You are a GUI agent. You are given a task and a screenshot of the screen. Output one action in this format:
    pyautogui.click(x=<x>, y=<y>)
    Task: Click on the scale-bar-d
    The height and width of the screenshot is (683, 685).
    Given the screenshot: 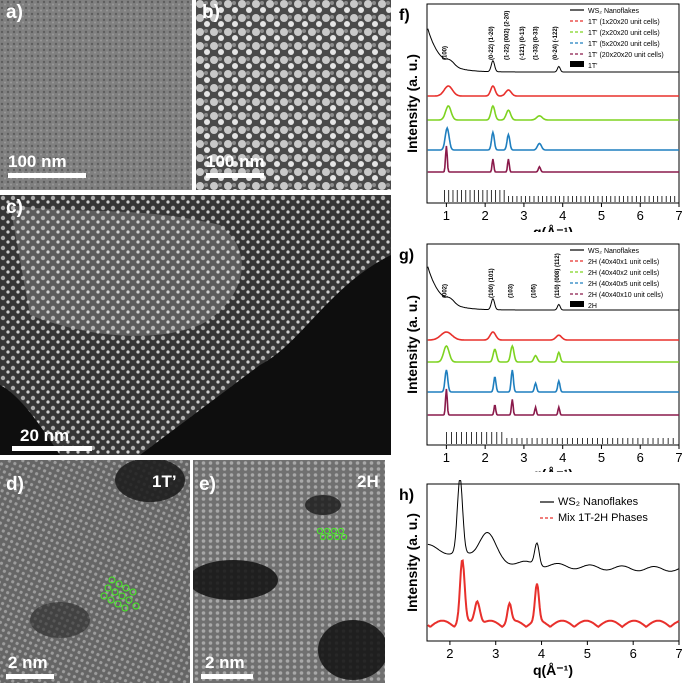 What is the action you would take?
    pyautogui.click(x=30, y=676)
    